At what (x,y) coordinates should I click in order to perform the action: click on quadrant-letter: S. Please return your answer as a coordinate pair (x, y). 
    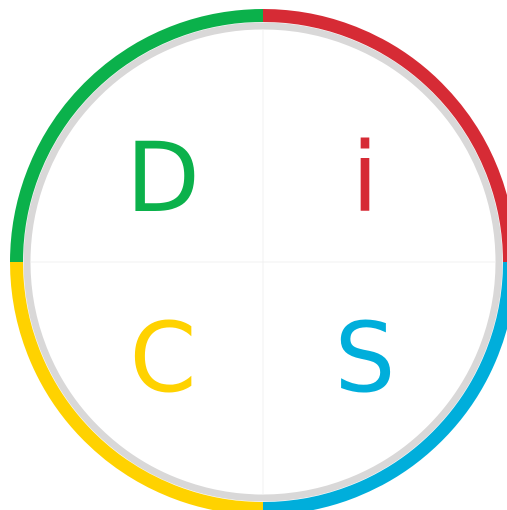
    Looking at the image, I should click on (365, 358).